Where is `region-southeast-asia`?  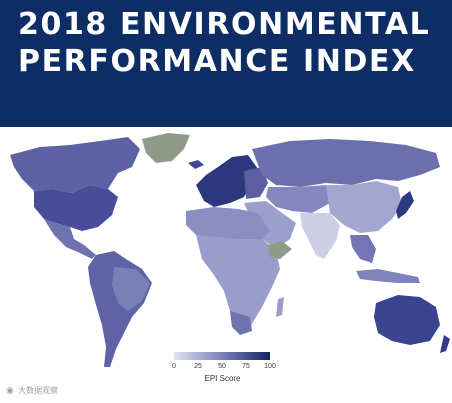
region-southeast-asia is located at coordinates (363, 249).